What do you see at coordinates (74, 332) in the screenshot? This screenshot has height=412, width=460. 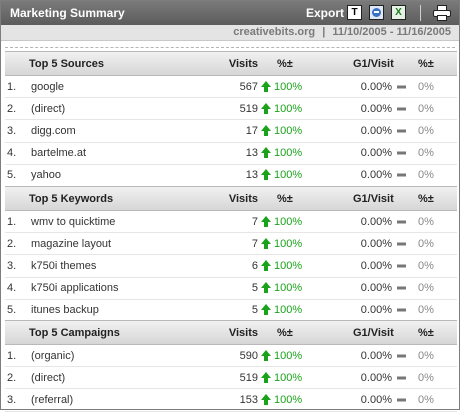 I see `section-title: Top 5 Campaigns` at bounding box center [74, 332].